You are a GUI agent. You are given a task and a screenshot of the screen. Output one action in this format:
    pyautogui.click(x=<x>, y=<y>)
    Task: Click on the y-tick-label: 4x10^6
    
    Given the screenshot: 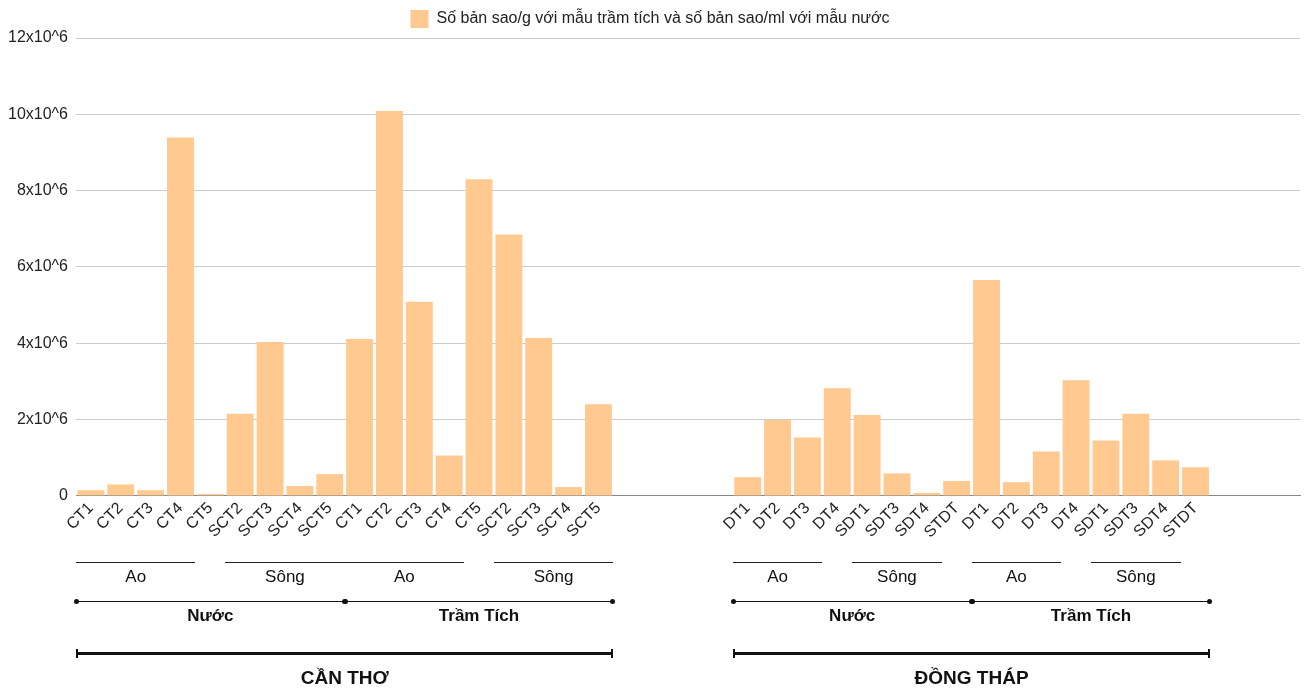 What is the action you would take?
    pyautogui.click(x=42, y=342)
    